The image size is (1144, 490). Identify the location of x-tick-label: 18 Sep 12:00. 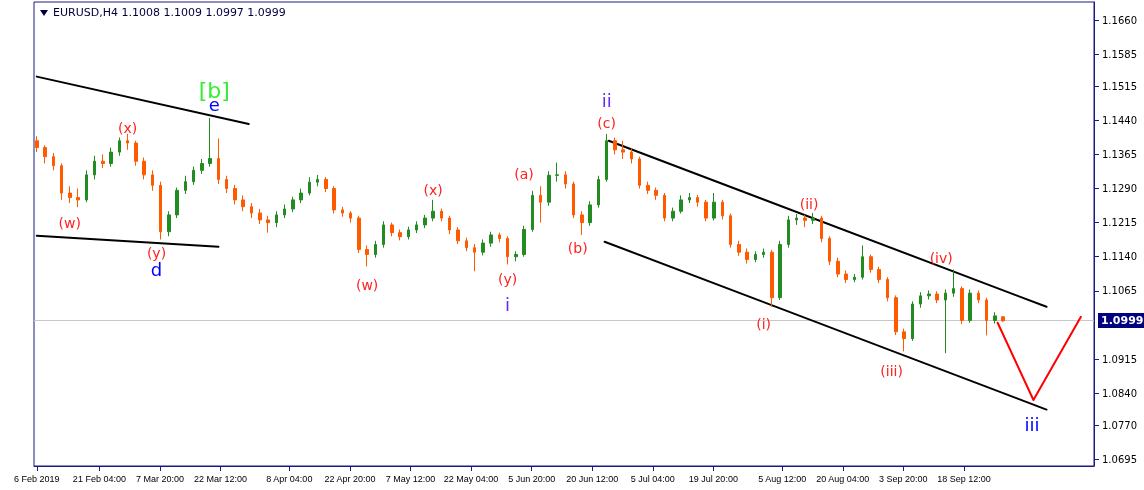
(964, 478).